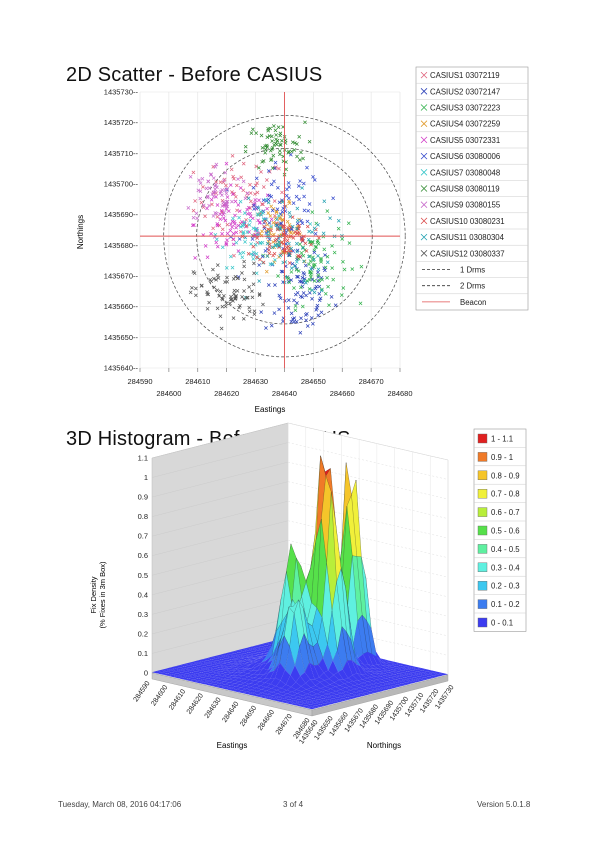 This screenshot has height=842, width=595. What do you see at coordinates (371, 381) in the screenshot?
I see `scatter-tick-label-x: 284670` at bounding box center [371, 381].